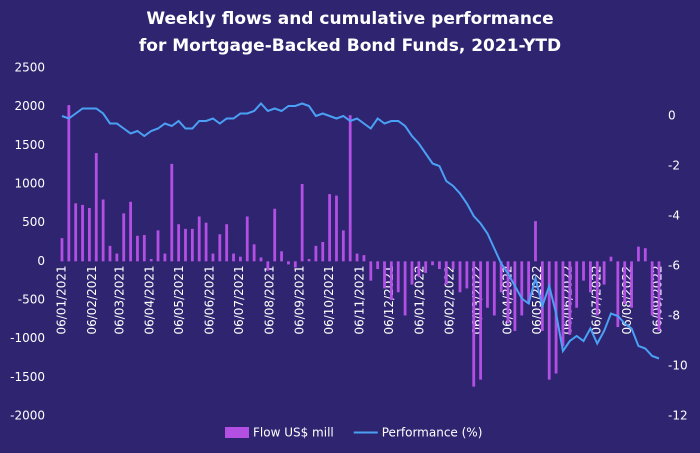 This screenshot has height=453, width=700. I want to click on y-tick-label: 1500, so click(29, 145).